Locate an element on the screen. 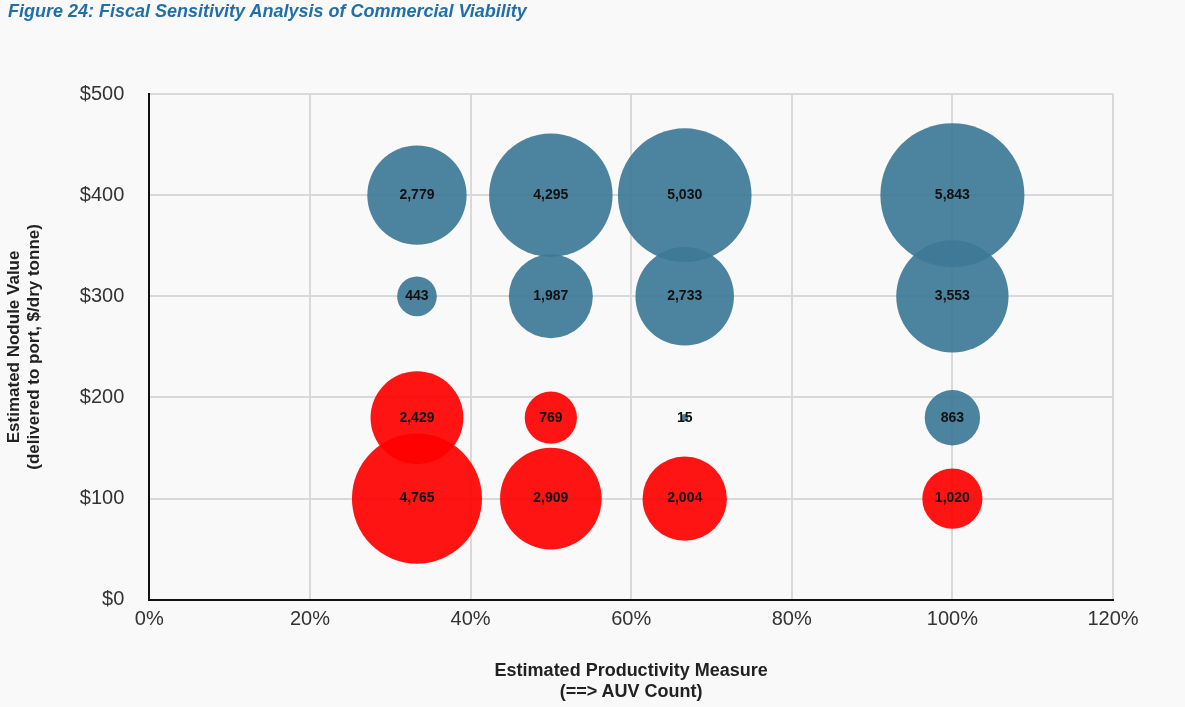 Image resolution: width=1185 pixels, height=707 pixels. y-axis-title: Estimated Nodule Value (delivered to port, $/dry tonne) is located at coordinates (23, 347).